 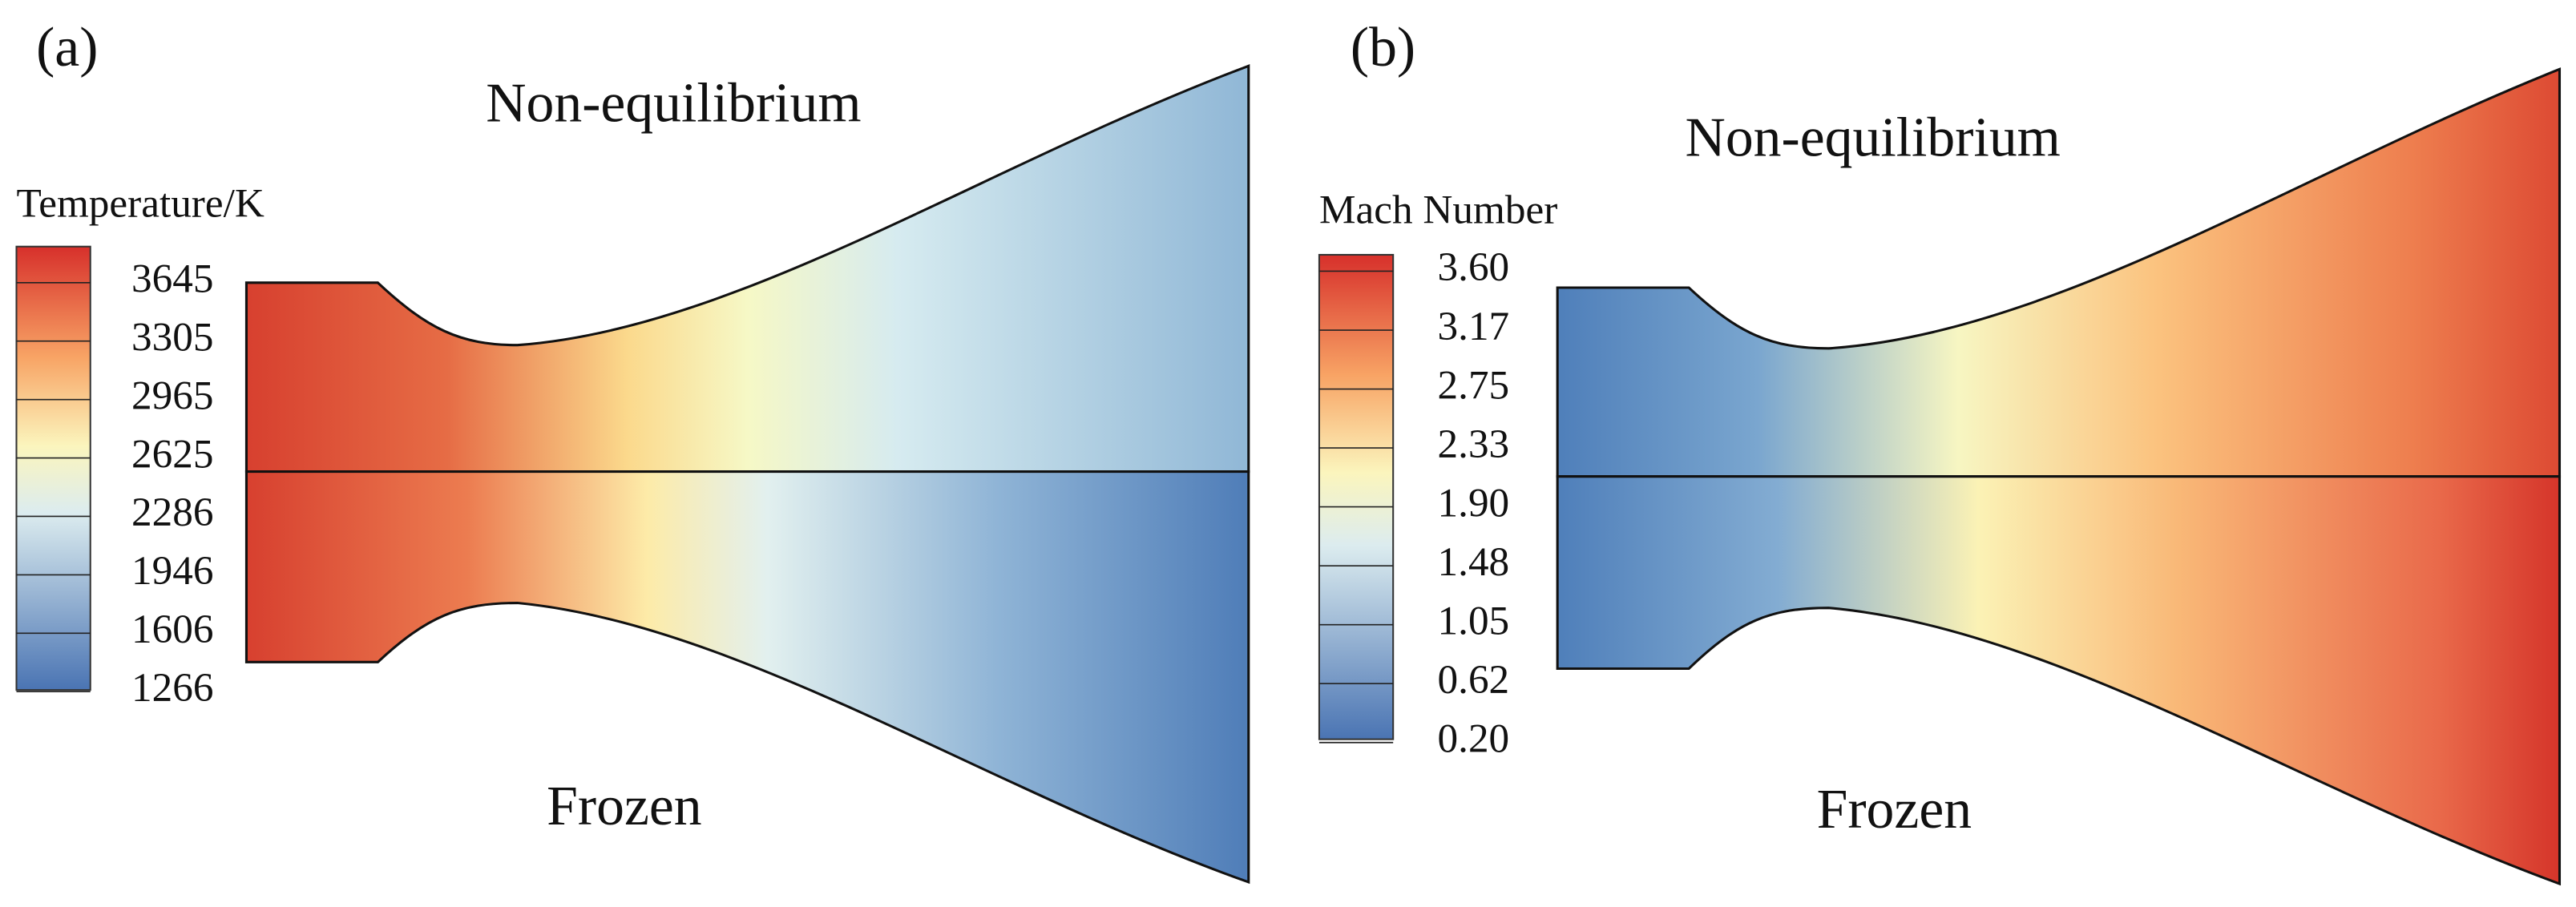 I want to click on colorbar-tick-label: 3645, so click(x=172, y=279).